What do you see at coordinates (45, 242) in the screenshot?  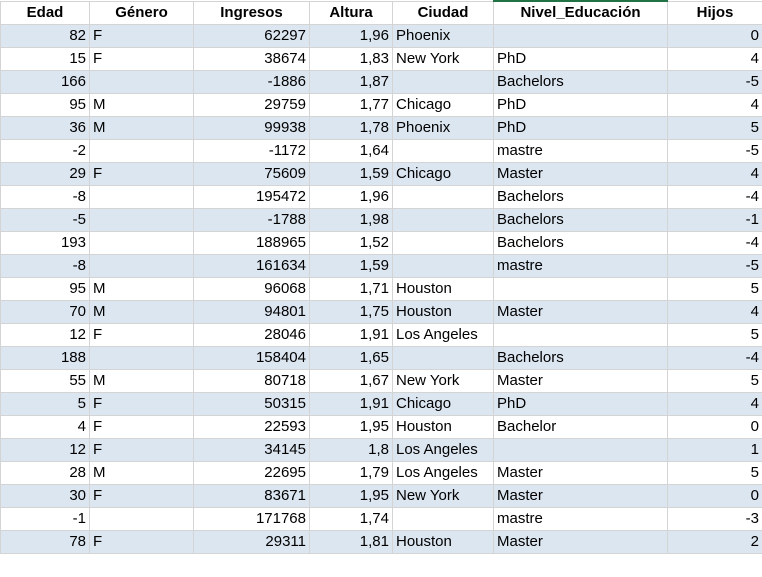 I see `cell-edad: 193` at bounding box center [45, 242].